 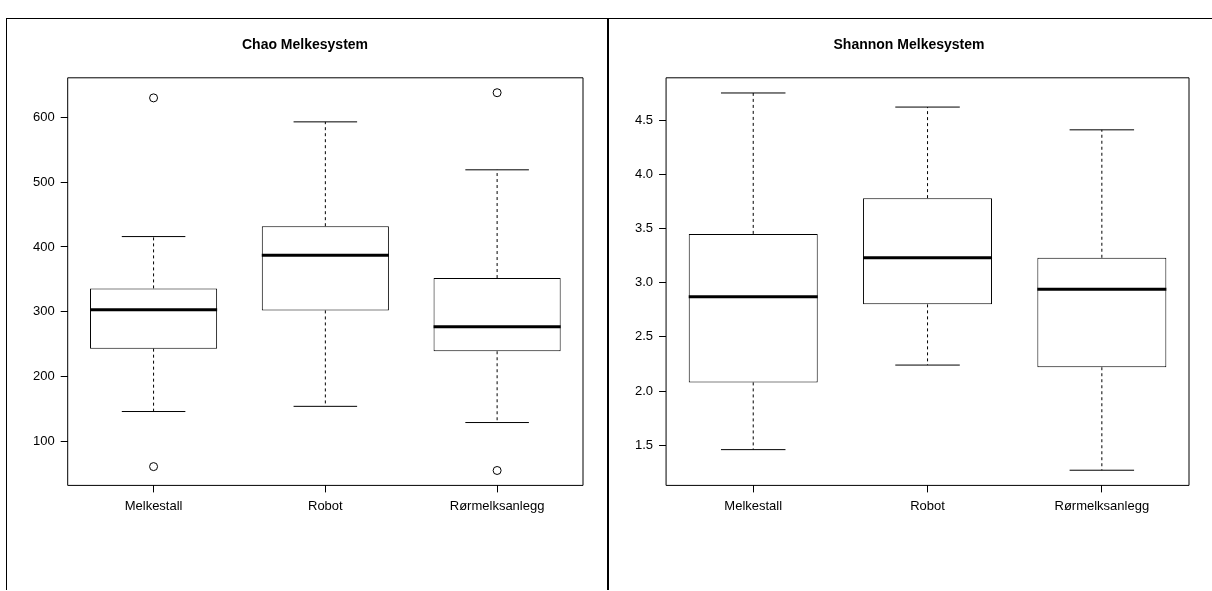 I want to click on y-tick-label: 1.5, so click(x=644, y=444).